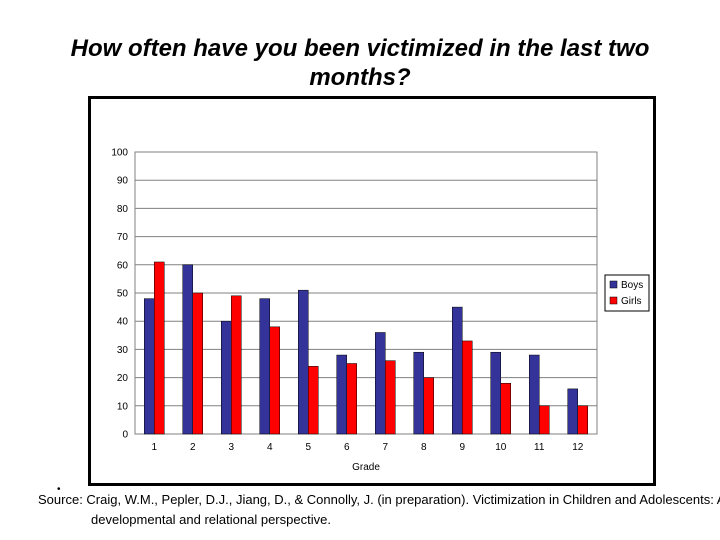 The width and height of the screenshot is (720, 540). Describe the element at coordinates (231, 447) in the screenshot. I see `x-tick-label: 3` at that location.